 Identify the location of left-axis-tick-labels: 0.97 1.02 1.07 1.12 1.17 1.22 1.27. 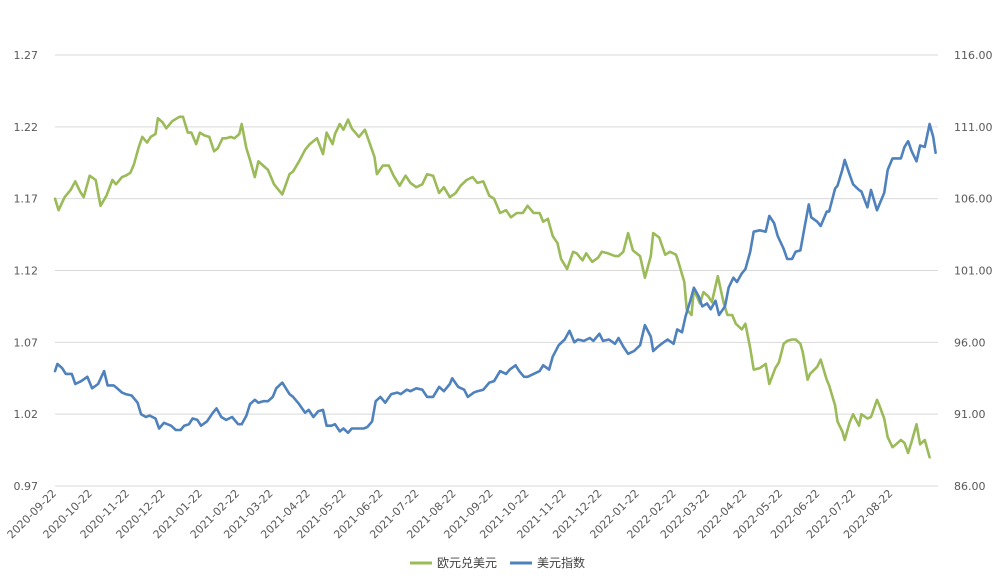
(26, 271).